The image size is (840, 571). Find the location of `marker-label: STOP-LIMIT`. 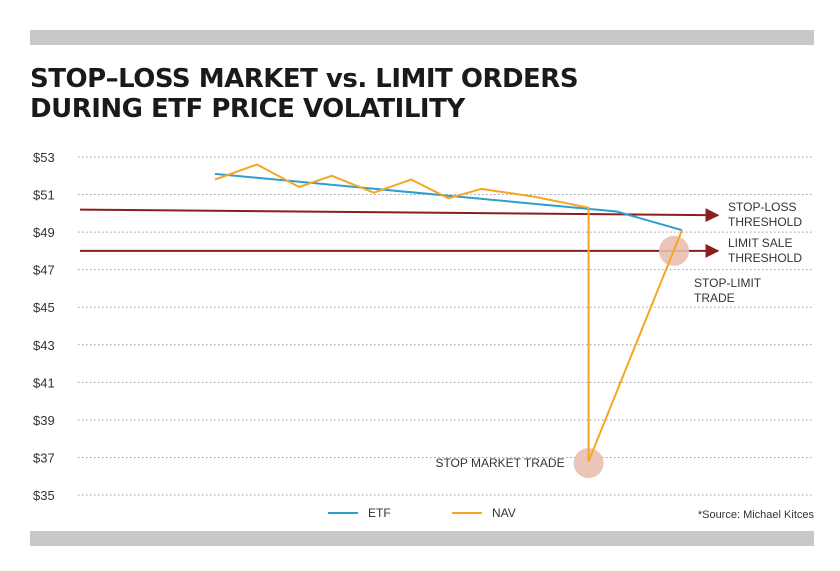

marker-label: STOP-LIMIT is located at coordinates (728, 283).